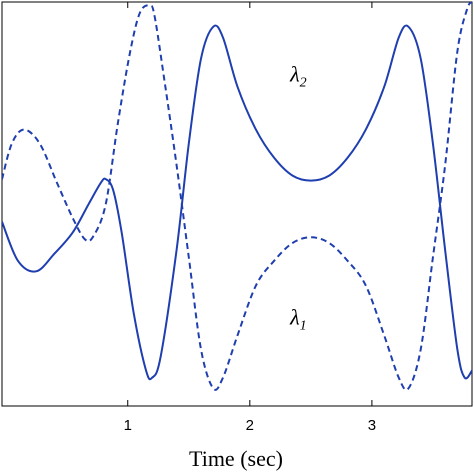 Image resolution: width=474 pixels, height=474 pixels. Describe the element at coordinates (372, 425) in the screenshot. I see `x-tick-label: 3` at that location.